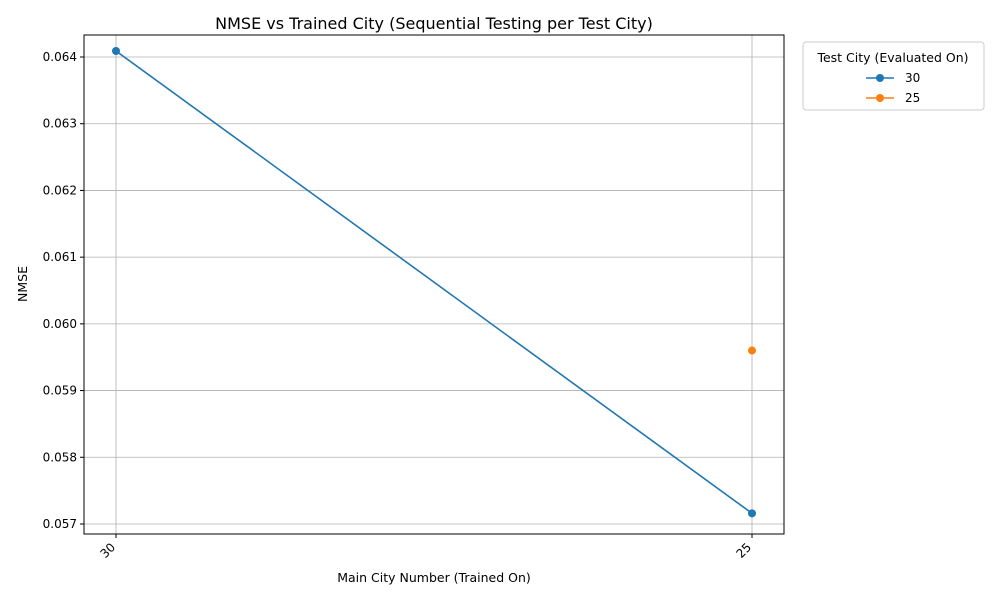 This screenshot has height=604, width=1000. Describe the element at coordinates (60, 257) in the screenshot. I see `y-tick-label: 0.061` at that location.